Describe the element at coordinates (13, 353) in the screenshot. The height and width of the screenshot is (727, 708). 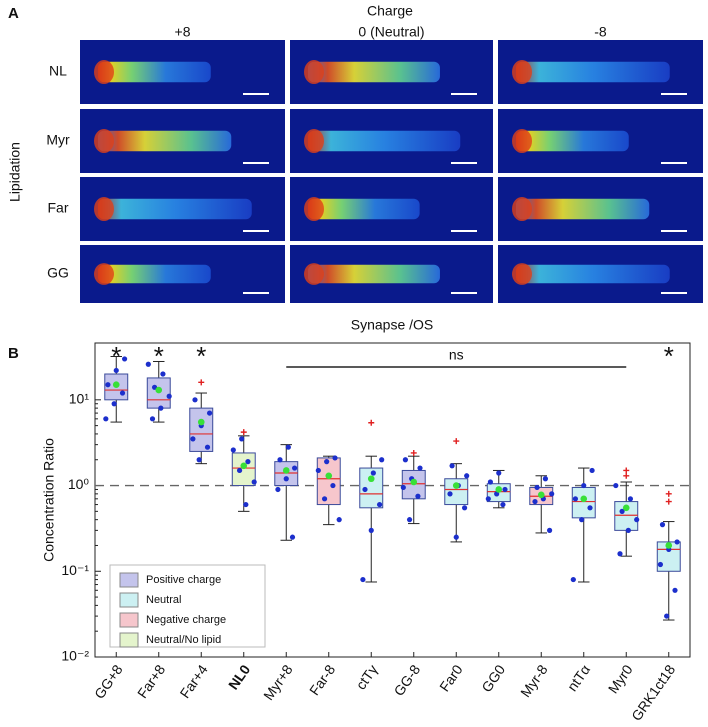
I see `panel-label: B` at that location.